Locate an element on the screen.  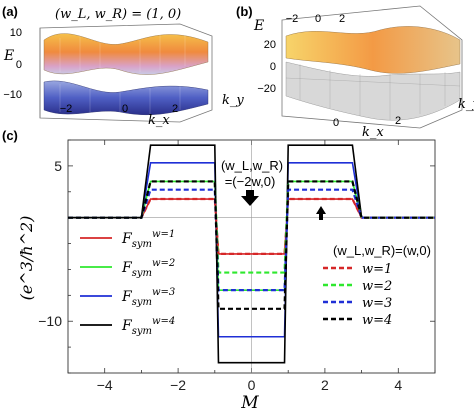
panel-b-label: (b) is located at coordinates (244, 11).